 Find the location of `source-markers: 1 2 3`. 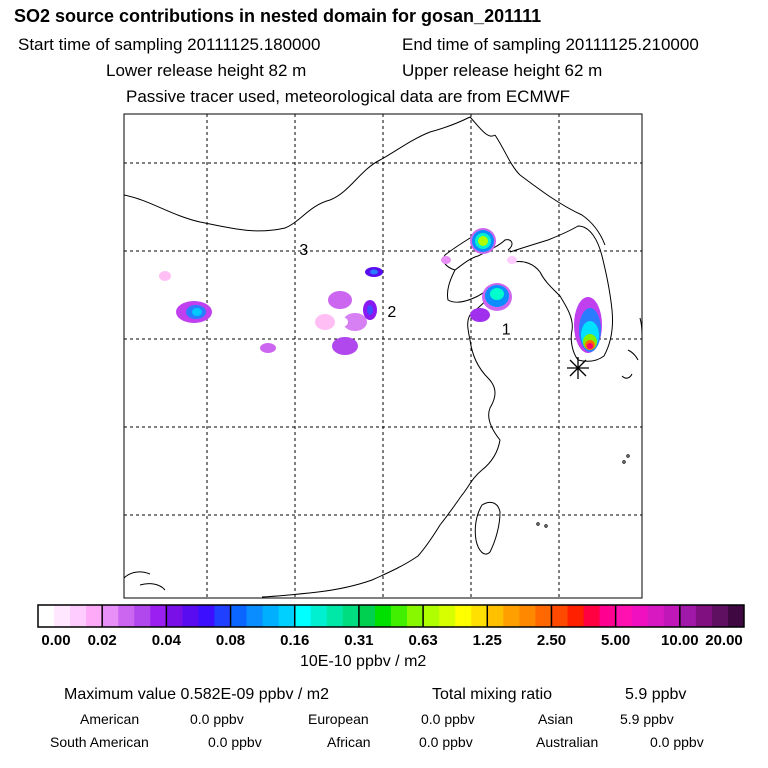

source-markers: 1 2 3 is located at coordinates (404, 290).